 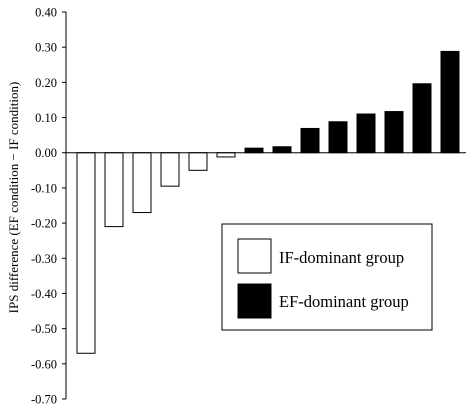 What do you see at coordinates (44, 364) in the screenshot?
I see `y-tick-label: -0.60` at bounding box center [44, 364].